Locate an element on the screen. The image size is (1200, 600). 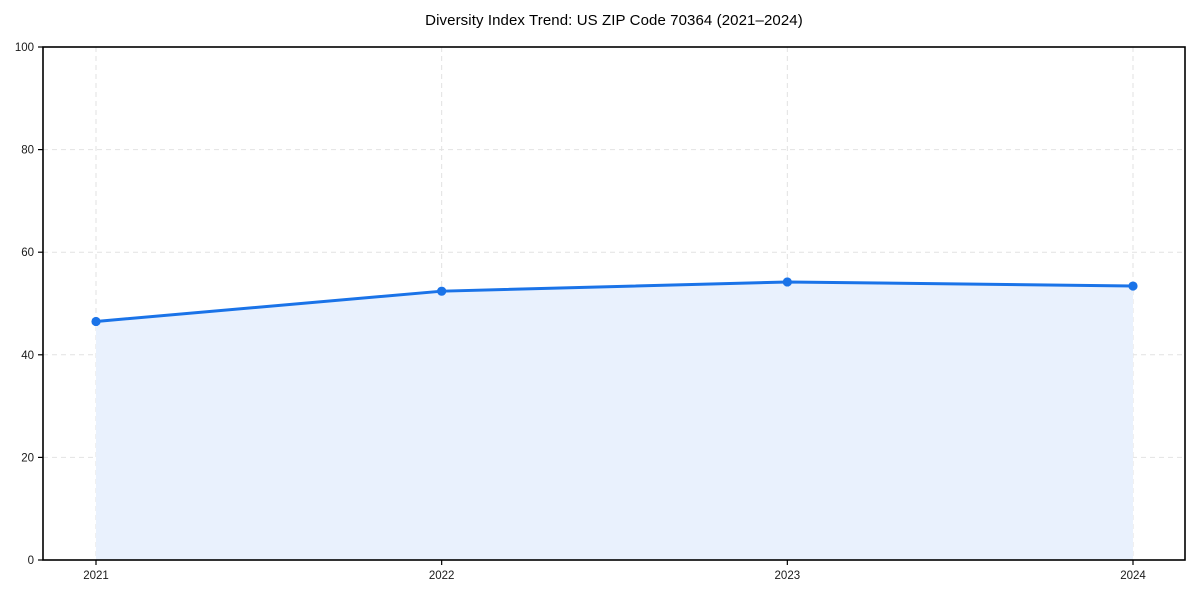
y-axis-tick-label: 60 is located at coordinates (27, 253).